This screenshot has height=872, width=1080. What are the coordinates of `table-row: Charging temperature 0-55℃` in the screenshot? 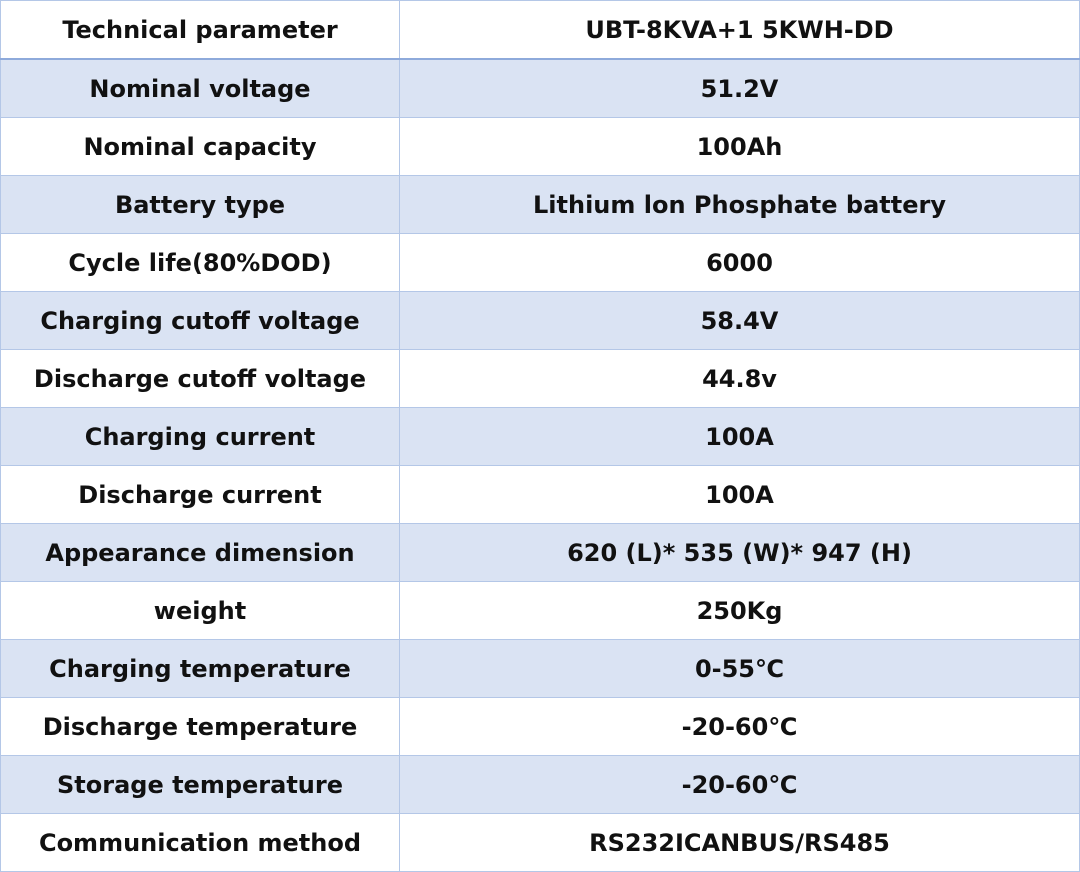 It's located at (540, 668).